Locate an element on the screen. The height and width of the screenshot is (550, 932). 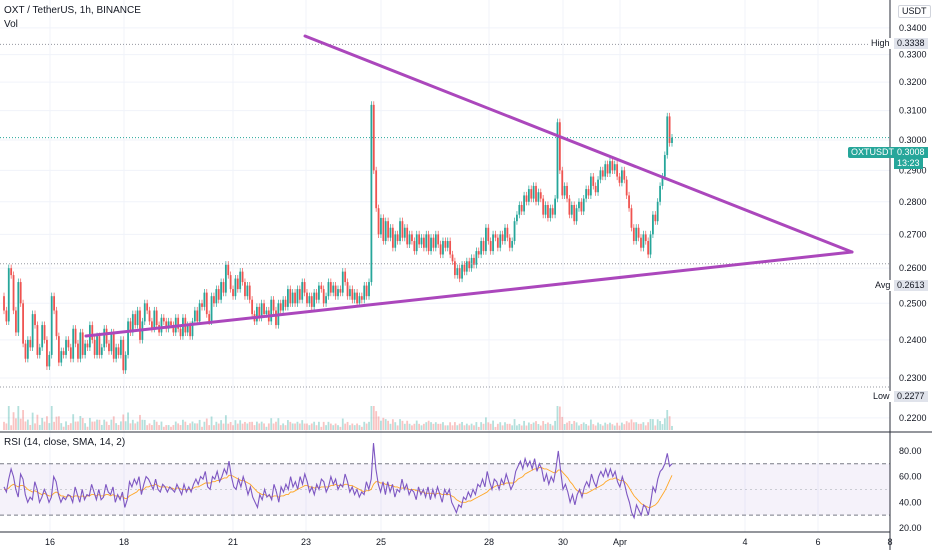
price-tick-label: 0.2900 is located at coordinates (913, 170).